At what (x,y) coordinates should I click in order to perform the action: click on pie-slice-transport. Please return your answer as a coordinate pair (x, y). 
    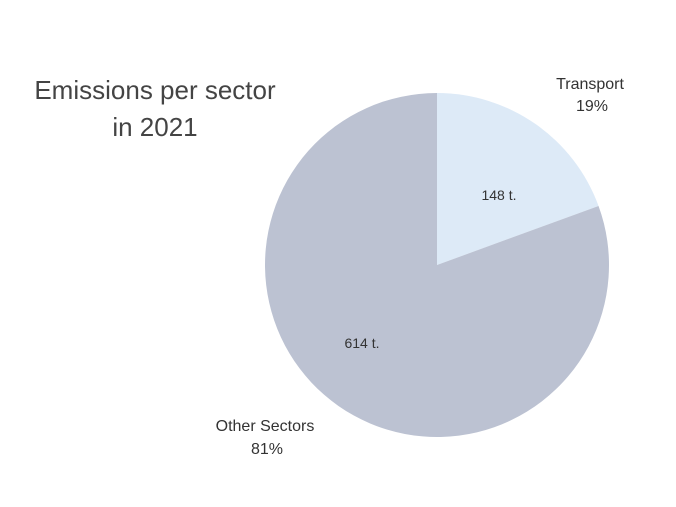
    Looking at the image, I should click on (518, 179).